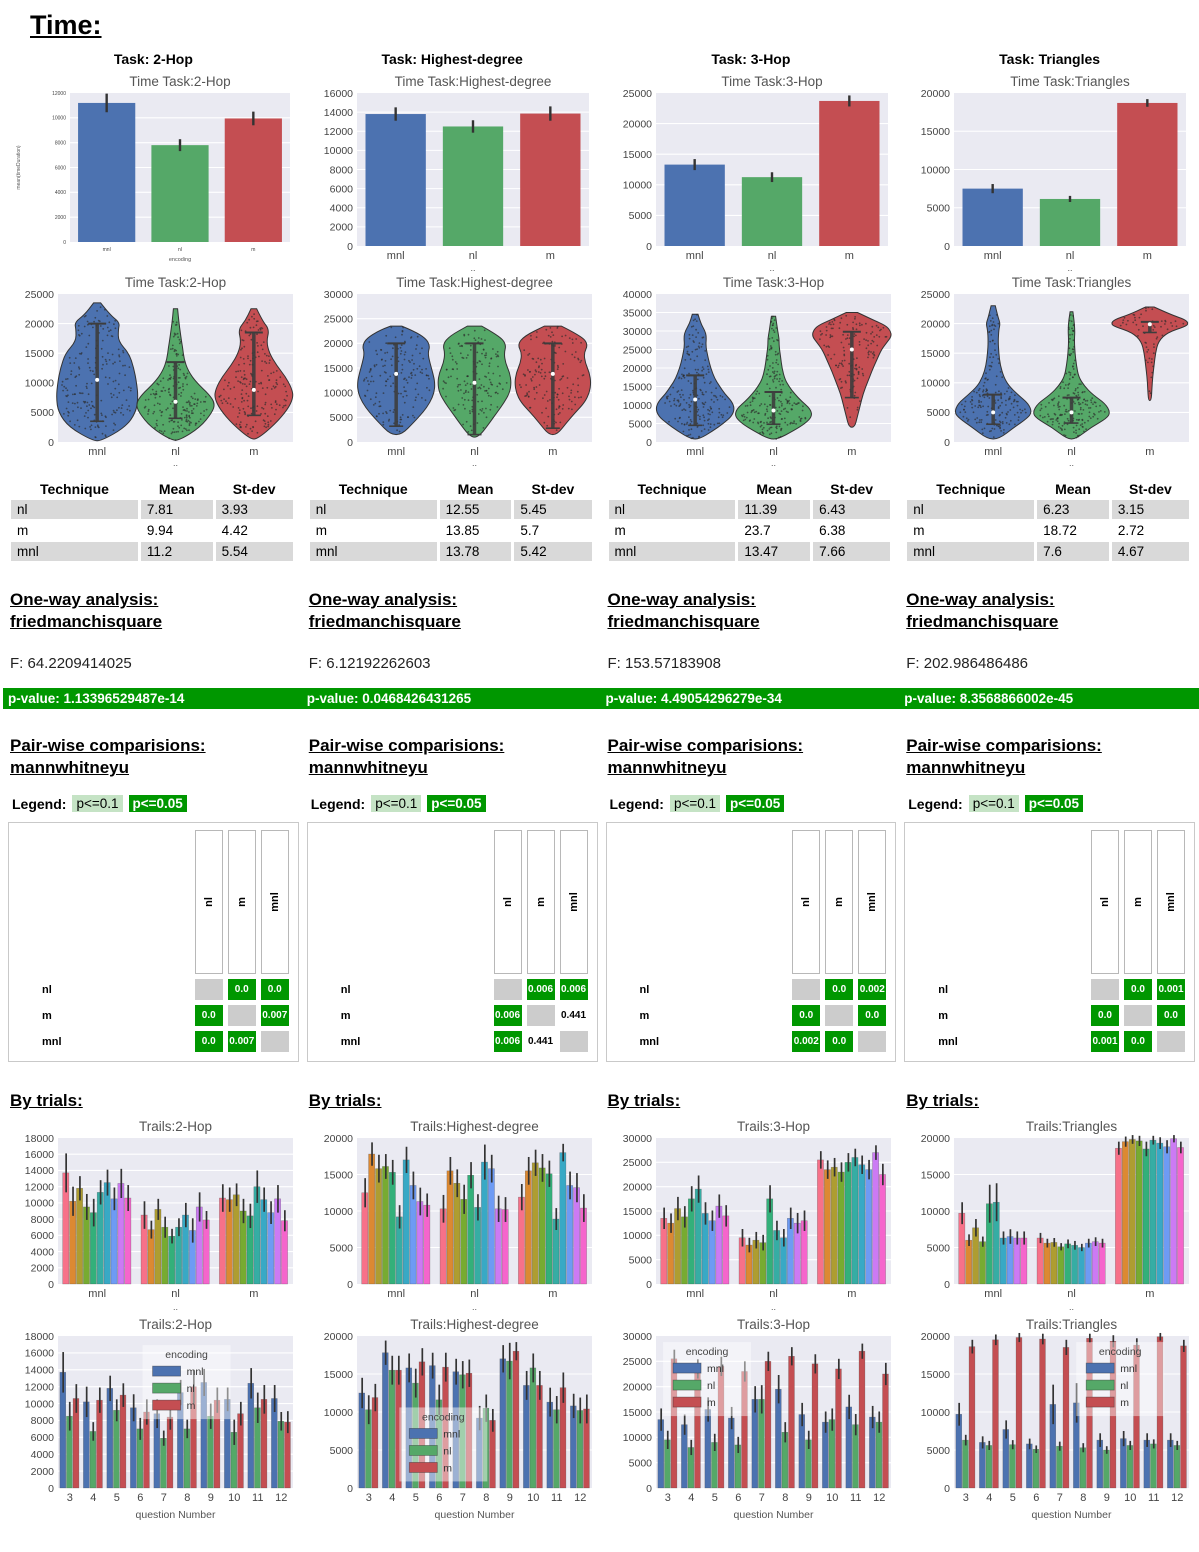 This screenshot has width=1199, height=1552. What do you see at coordinates (152, 1016) in the screenshot?
I see `matrix-body: nl 0.0 0.0 m 0.0 0.007 mnl 0.0 0.007` at bounding box center [152, 1016].